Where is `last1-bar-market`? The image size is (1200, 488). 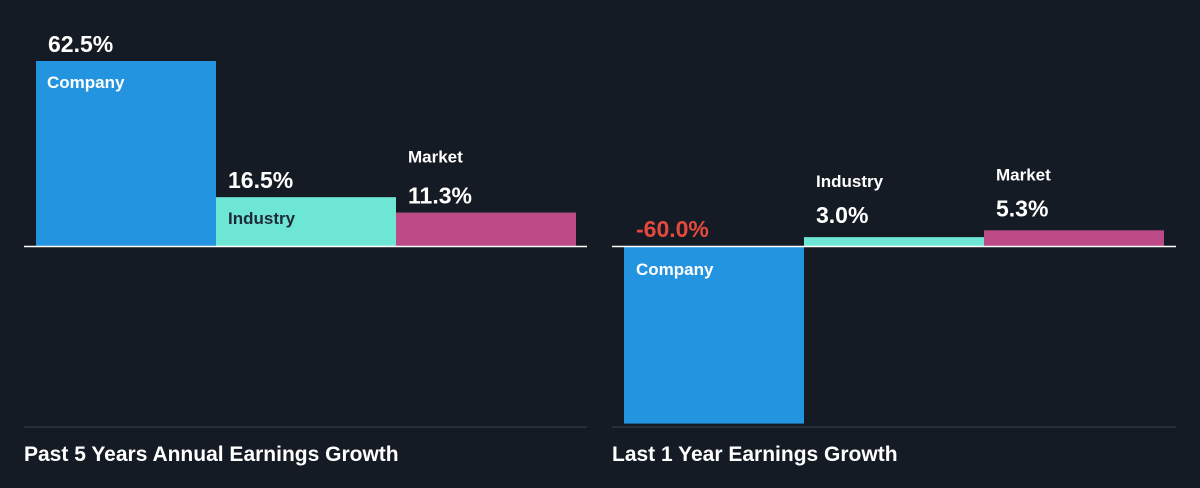 last1-bar-market is located at coordinates (1074, 238).